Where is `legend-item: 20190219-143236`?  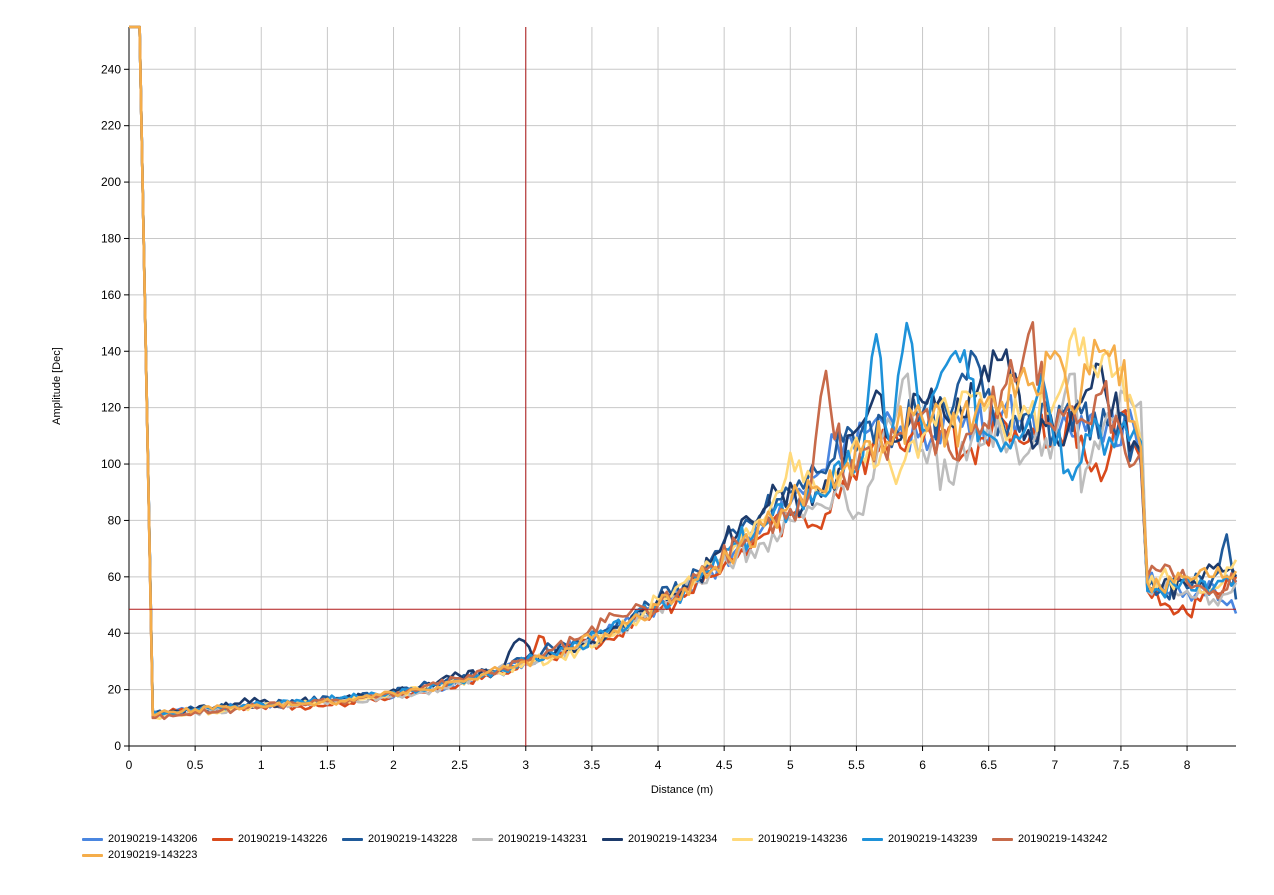
legend-item: 20190219-143236 is located at coordinates (797, 839).